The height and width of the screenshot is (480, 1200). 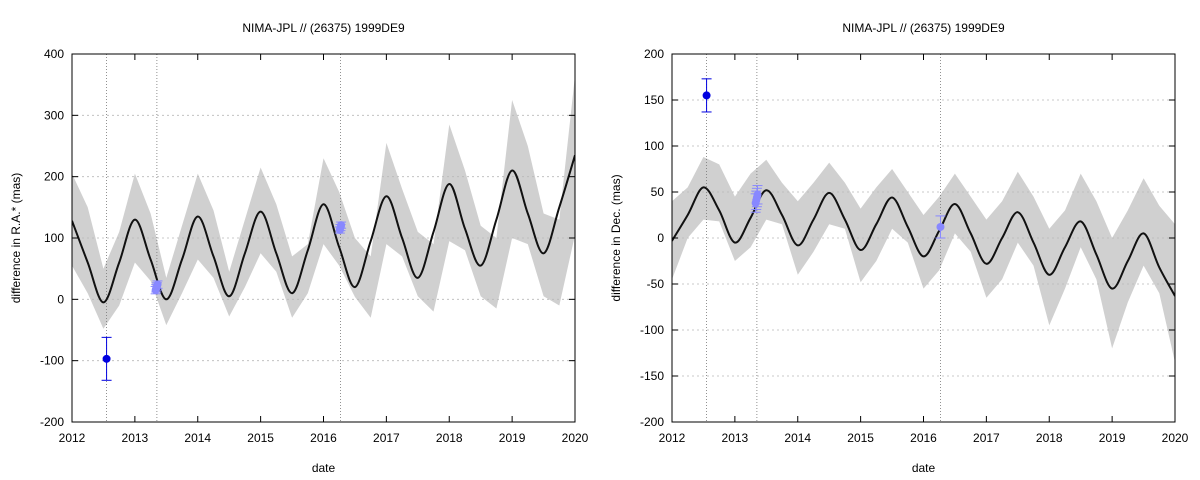 What do you see at coordinates (54, 54) in the screenshot?
I see `y-tick-label: 400` at bounding box center [54, 54].